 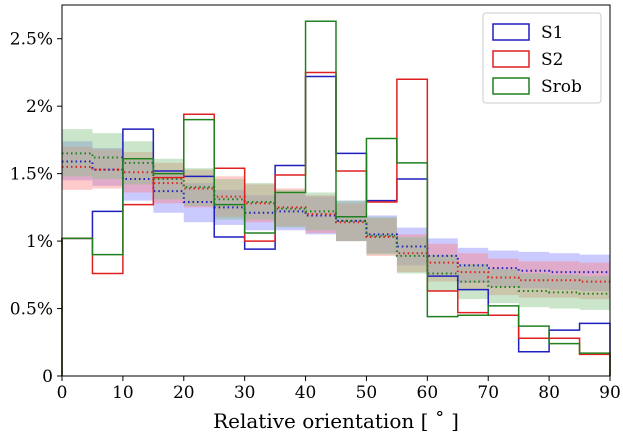 I want to click on y-axis: 0 0.5% 1% 1.5% 2% 2.5%, so click(x=36, y=208).